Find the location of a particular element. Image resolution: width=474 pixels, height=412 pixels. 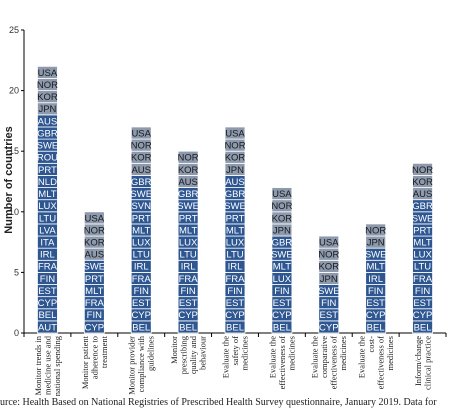

segment-label: NLD is located at coordinates (47, 182).